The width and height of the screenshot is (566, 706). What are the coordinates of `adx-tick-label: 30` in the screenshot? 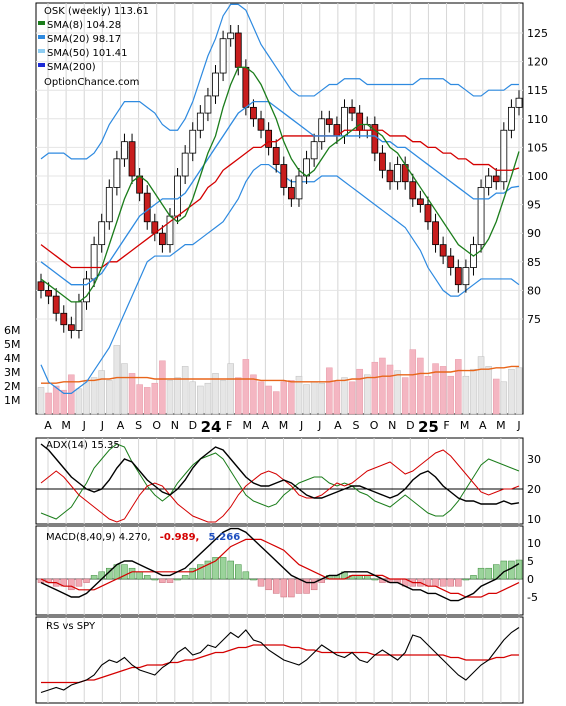 It's located at (534, 459).